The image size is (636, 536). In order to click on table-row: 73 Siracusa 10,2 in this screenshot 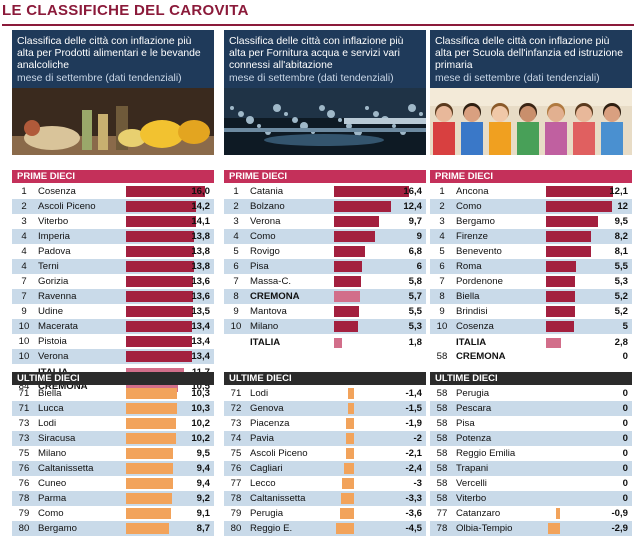, I will do `click(113, 438)`.